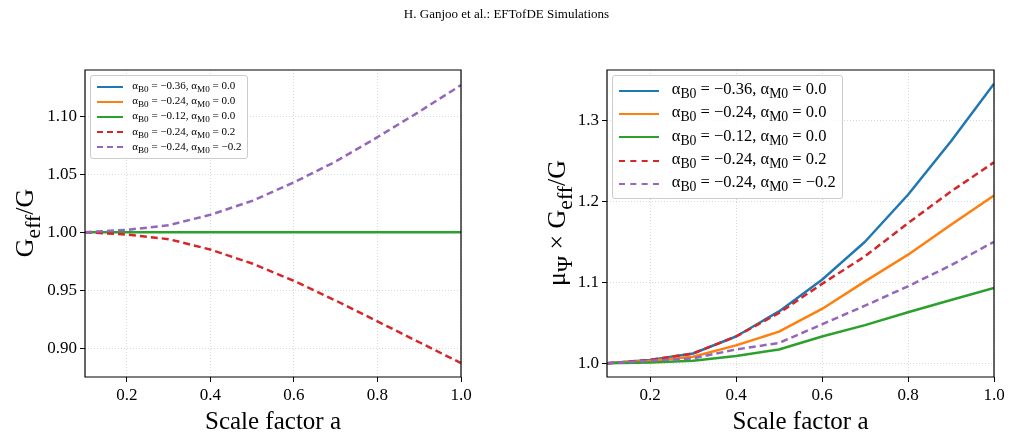  I want to click on y-tick-label: 0.95, so click(62, 289).